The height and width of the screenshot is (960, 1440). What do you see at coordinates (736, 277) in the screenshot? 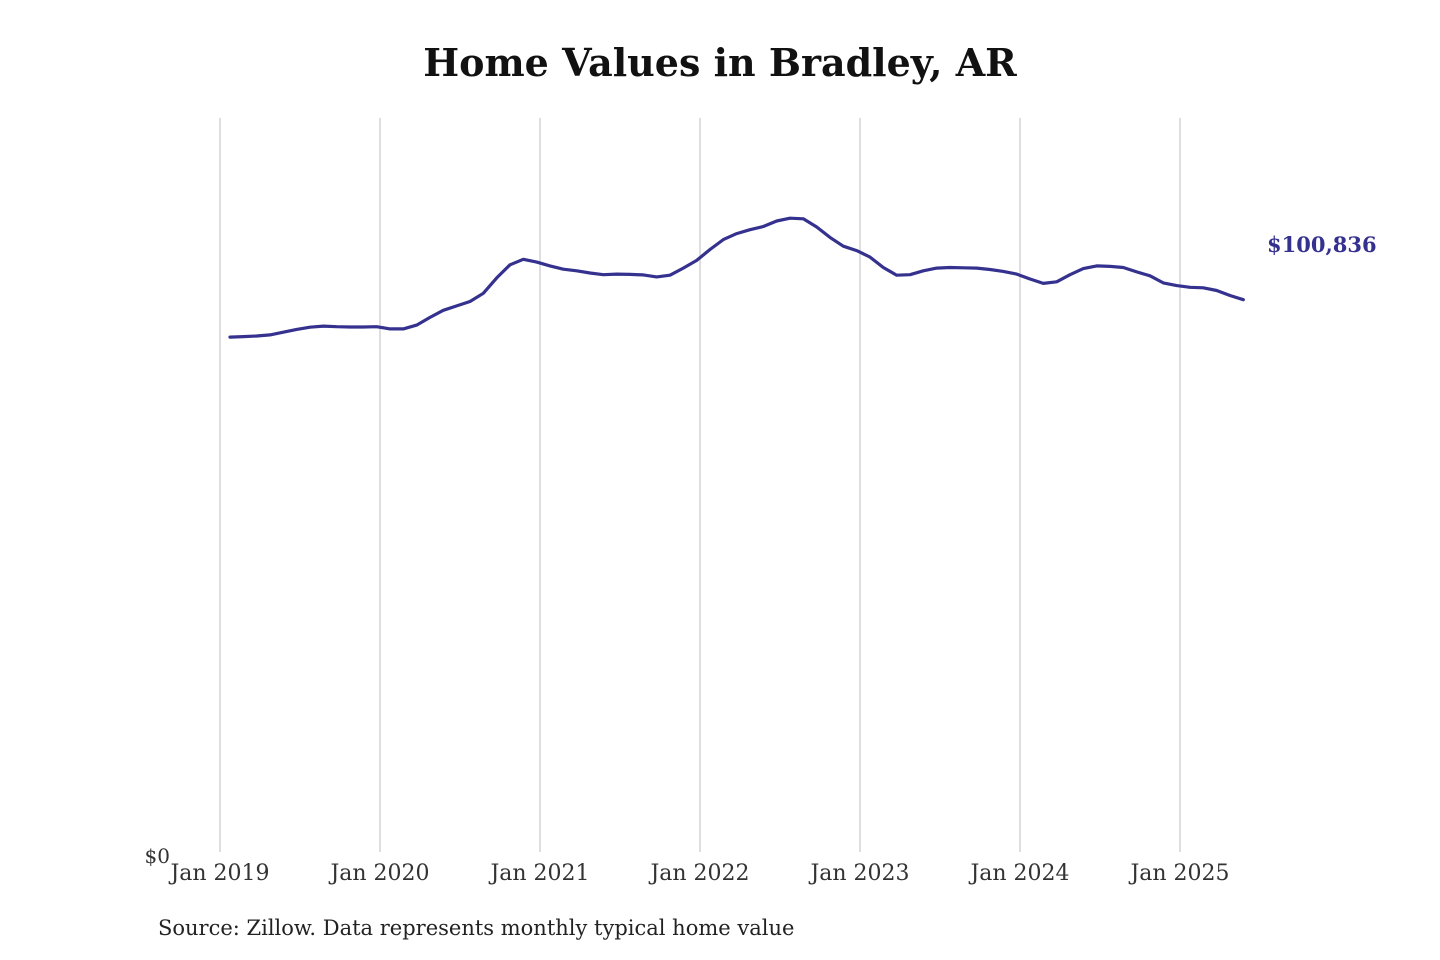
I see `series-line` at bounding box center [736, 277].